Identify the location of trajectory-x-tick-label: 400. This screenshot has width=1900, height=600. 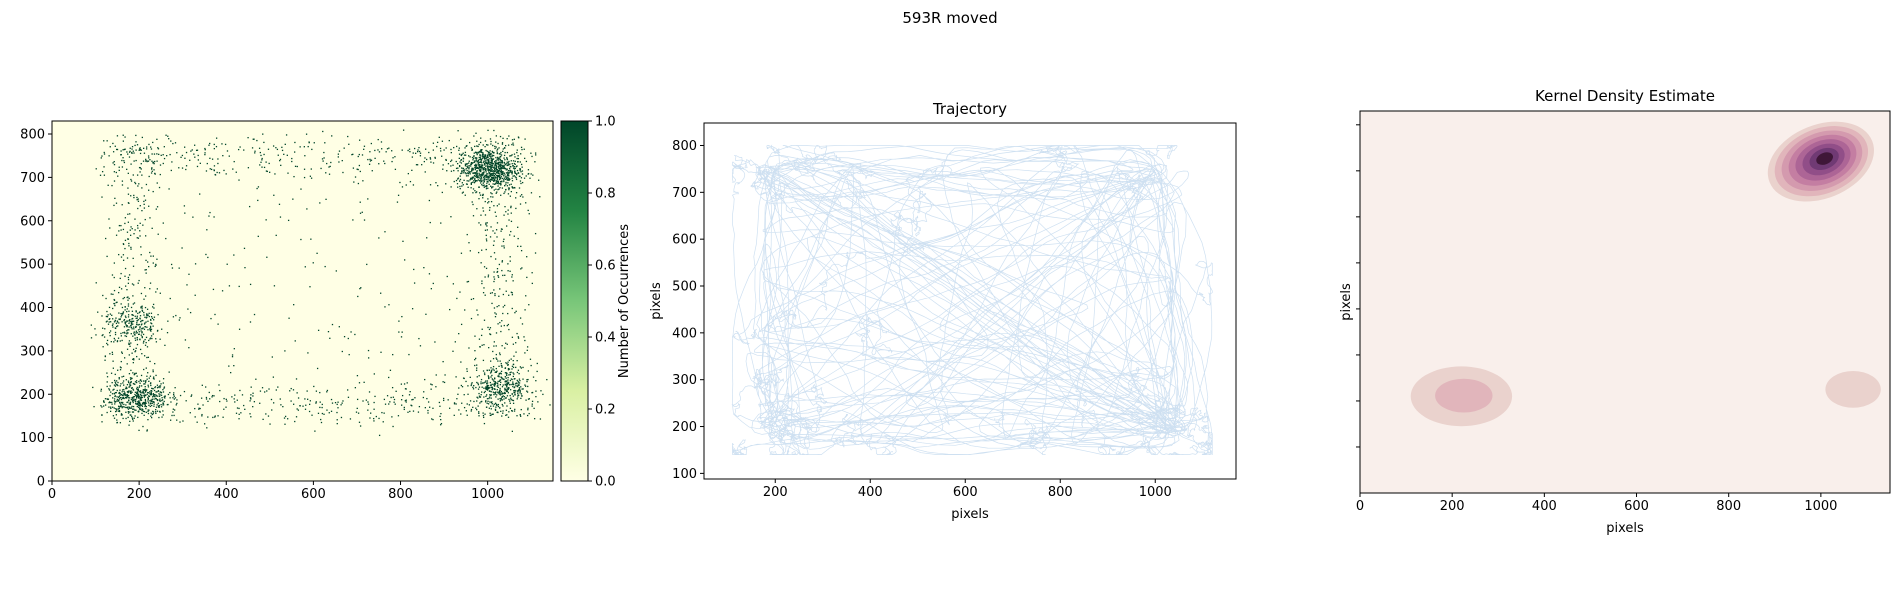
(870, 492).